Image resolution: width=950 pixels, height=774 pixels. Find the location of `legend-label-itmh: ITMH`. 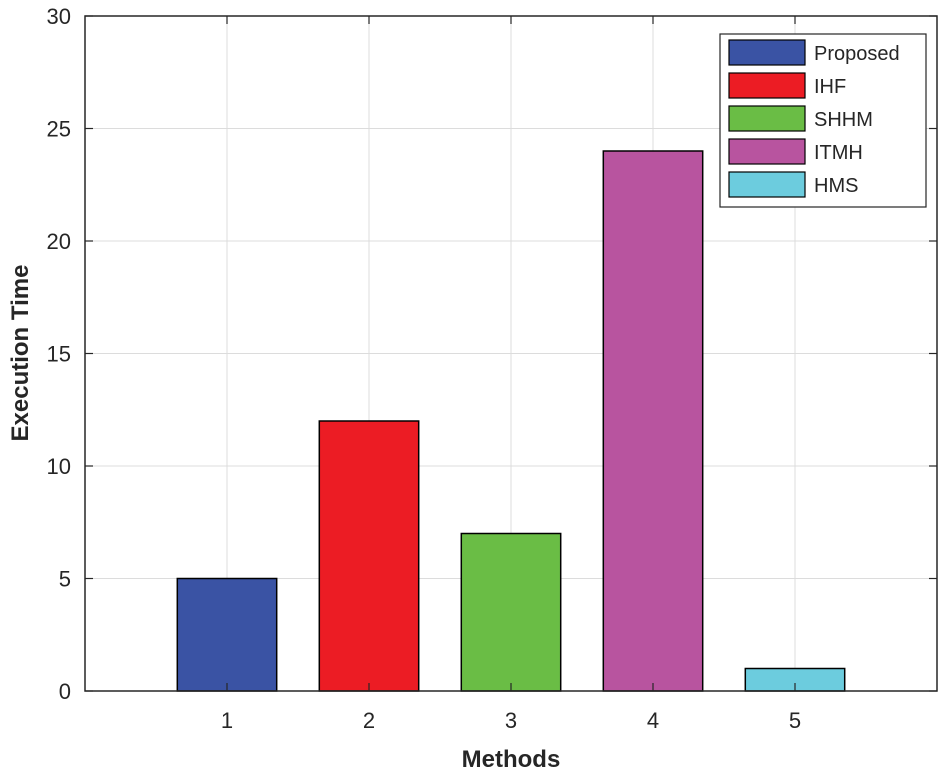

legend-label-itmh: ITMH is located at coordinates (838, 153).